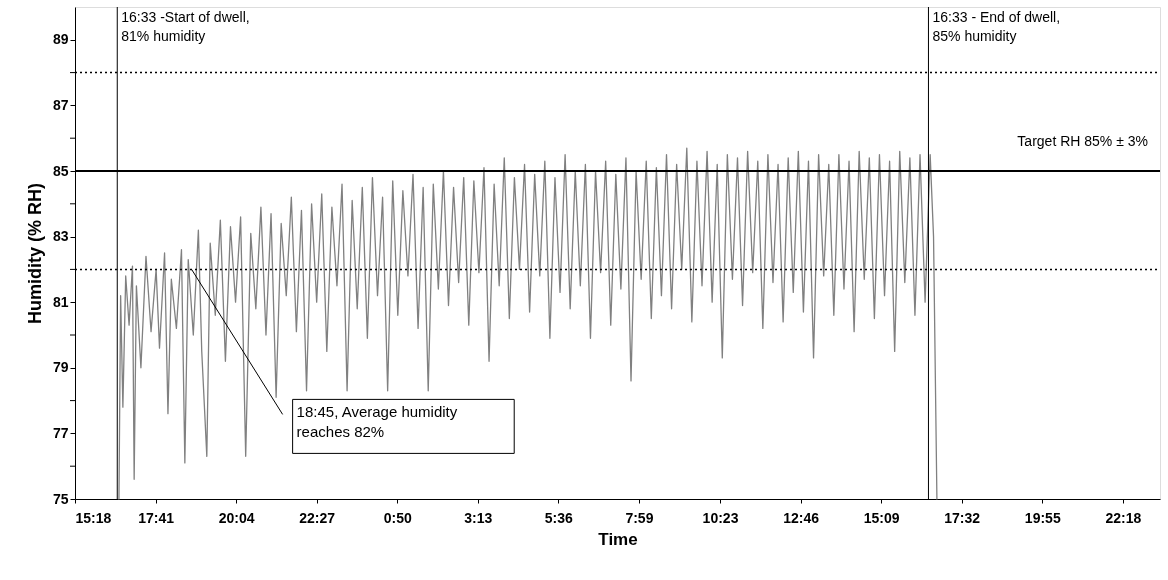 The width and height of the screenshot is (1168, 580). I want to click on ref-line-label: Target RH 85% ± 3%, so click(1082, 141).